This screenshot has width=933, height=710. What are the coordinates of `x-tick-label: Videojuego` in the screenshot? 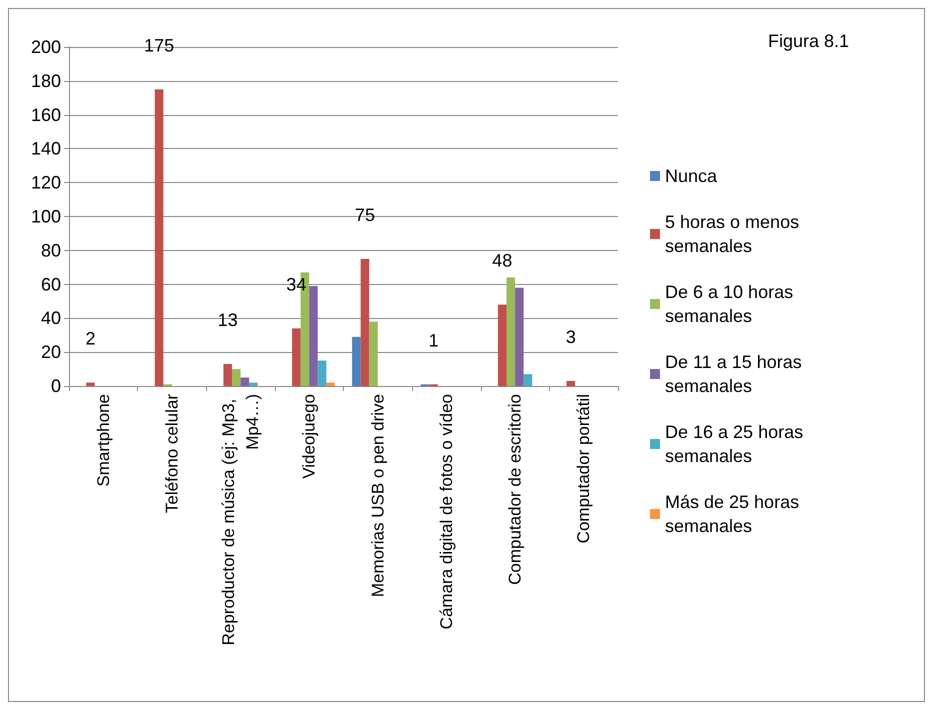 It's located at (309, 436).